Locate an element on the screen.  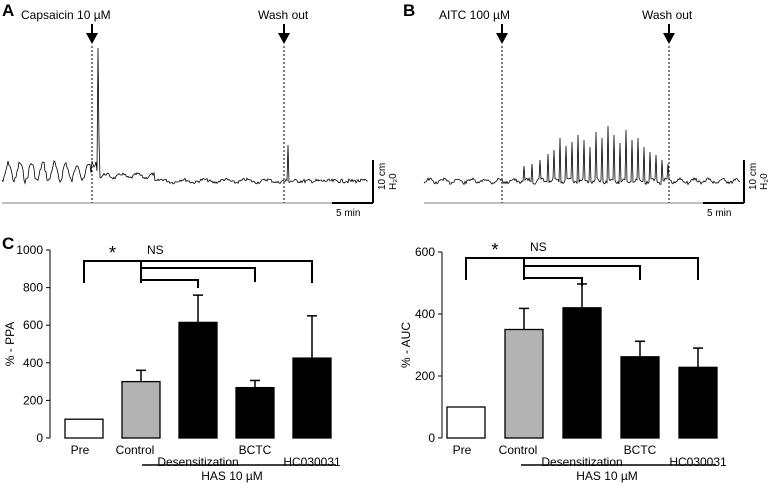
panel-a-scale-bar: 10 cm H₂0 5 min is located at coordinates (365, 189).